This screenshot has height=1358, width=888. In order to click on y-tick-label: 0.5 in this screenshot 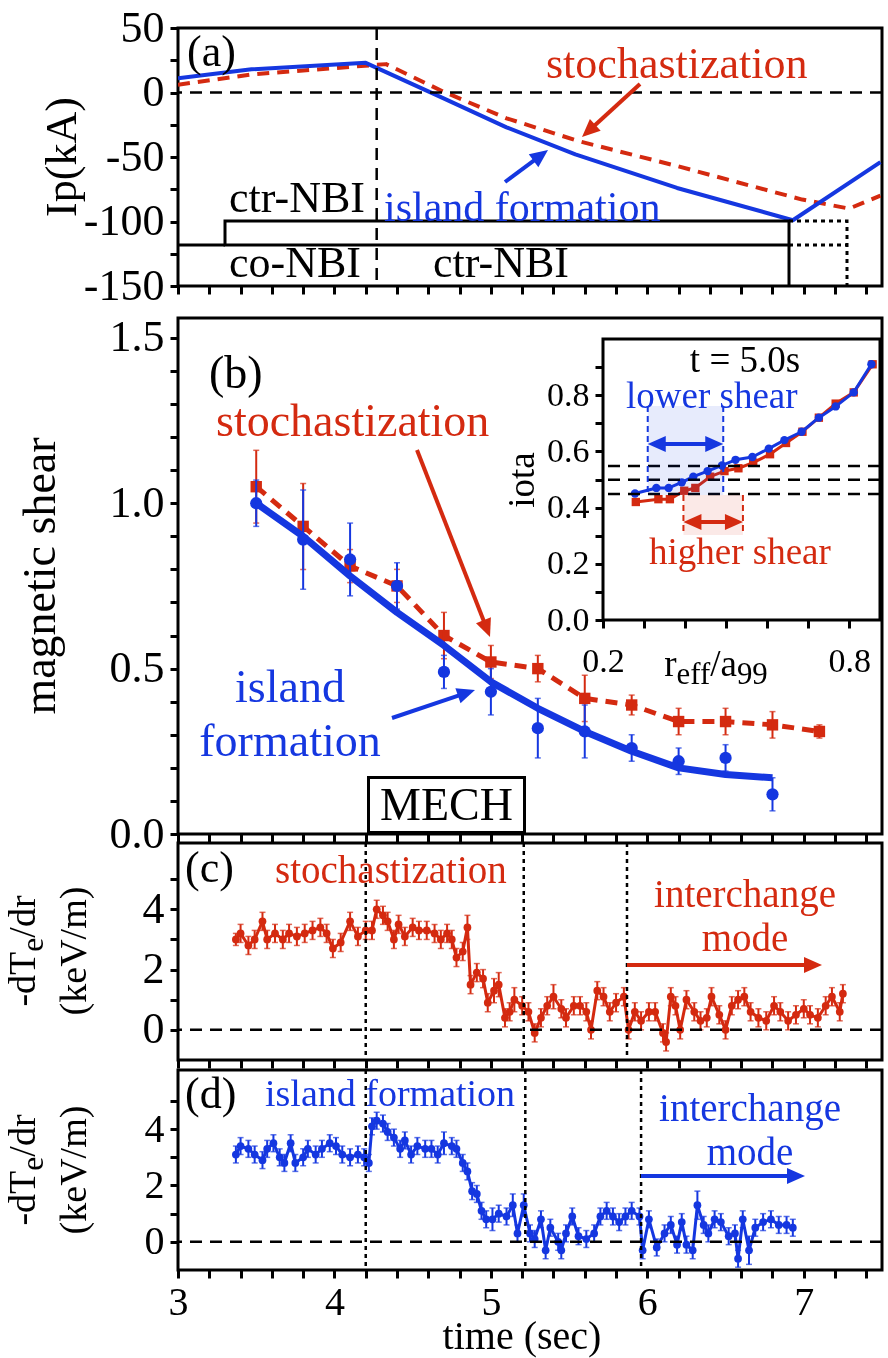, I will do `click(137, 668)`.